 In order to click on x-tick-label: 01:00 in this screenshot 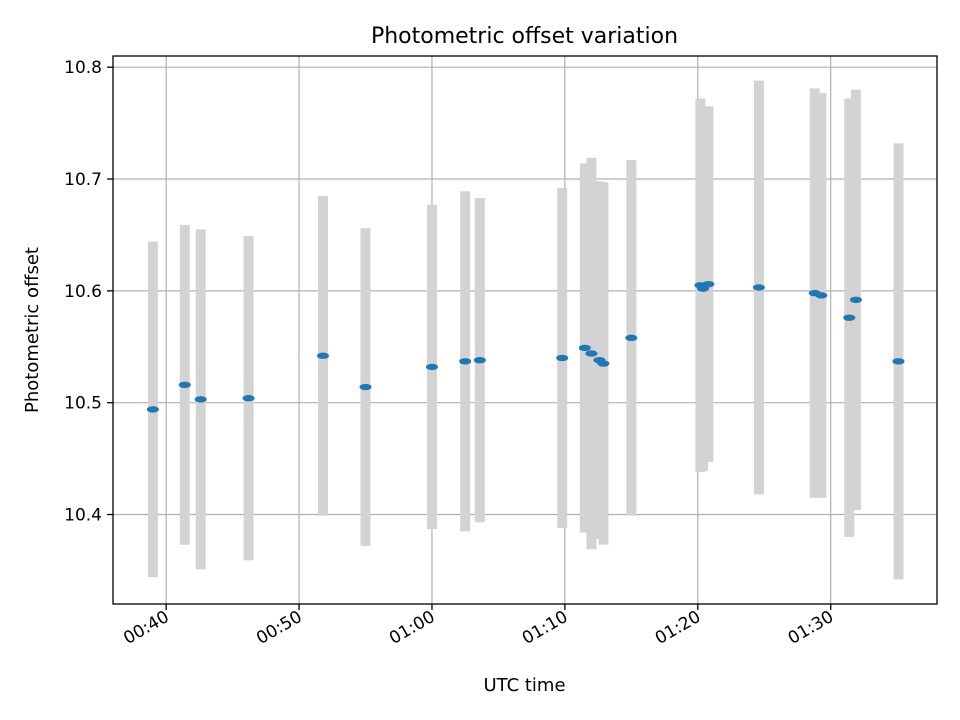, I will do `click(412, 628)`.